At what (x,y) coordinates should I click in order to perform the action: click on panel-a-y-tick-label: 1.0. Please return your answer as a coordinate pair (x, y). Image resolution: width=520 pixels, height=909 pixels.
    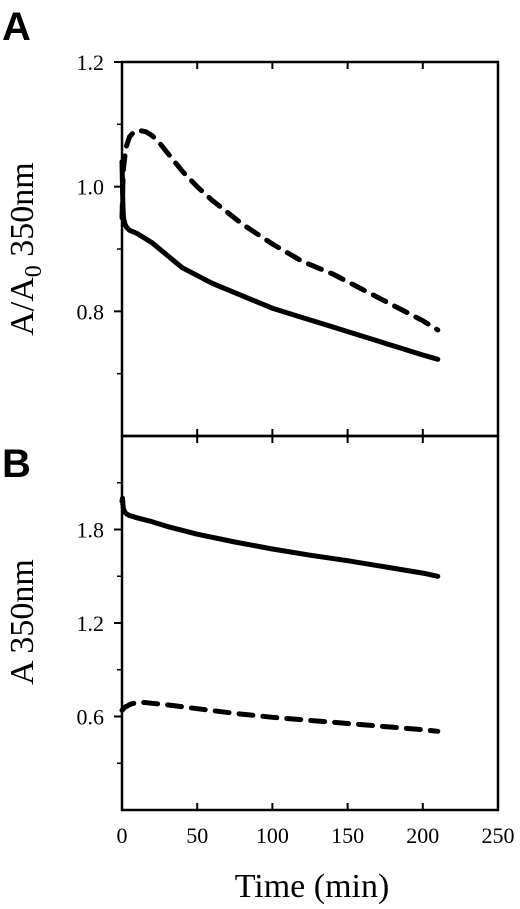
    Looking at the image, I should click on (91, 187).